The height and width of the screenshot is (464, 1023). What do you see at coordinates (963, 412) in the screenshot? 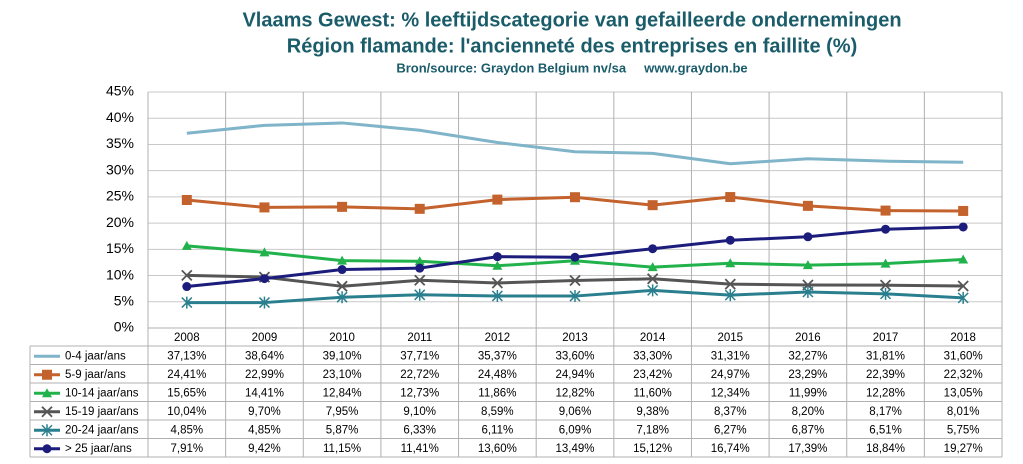
I see `table-cell: 8,01%` at bounding box center [963, 412].